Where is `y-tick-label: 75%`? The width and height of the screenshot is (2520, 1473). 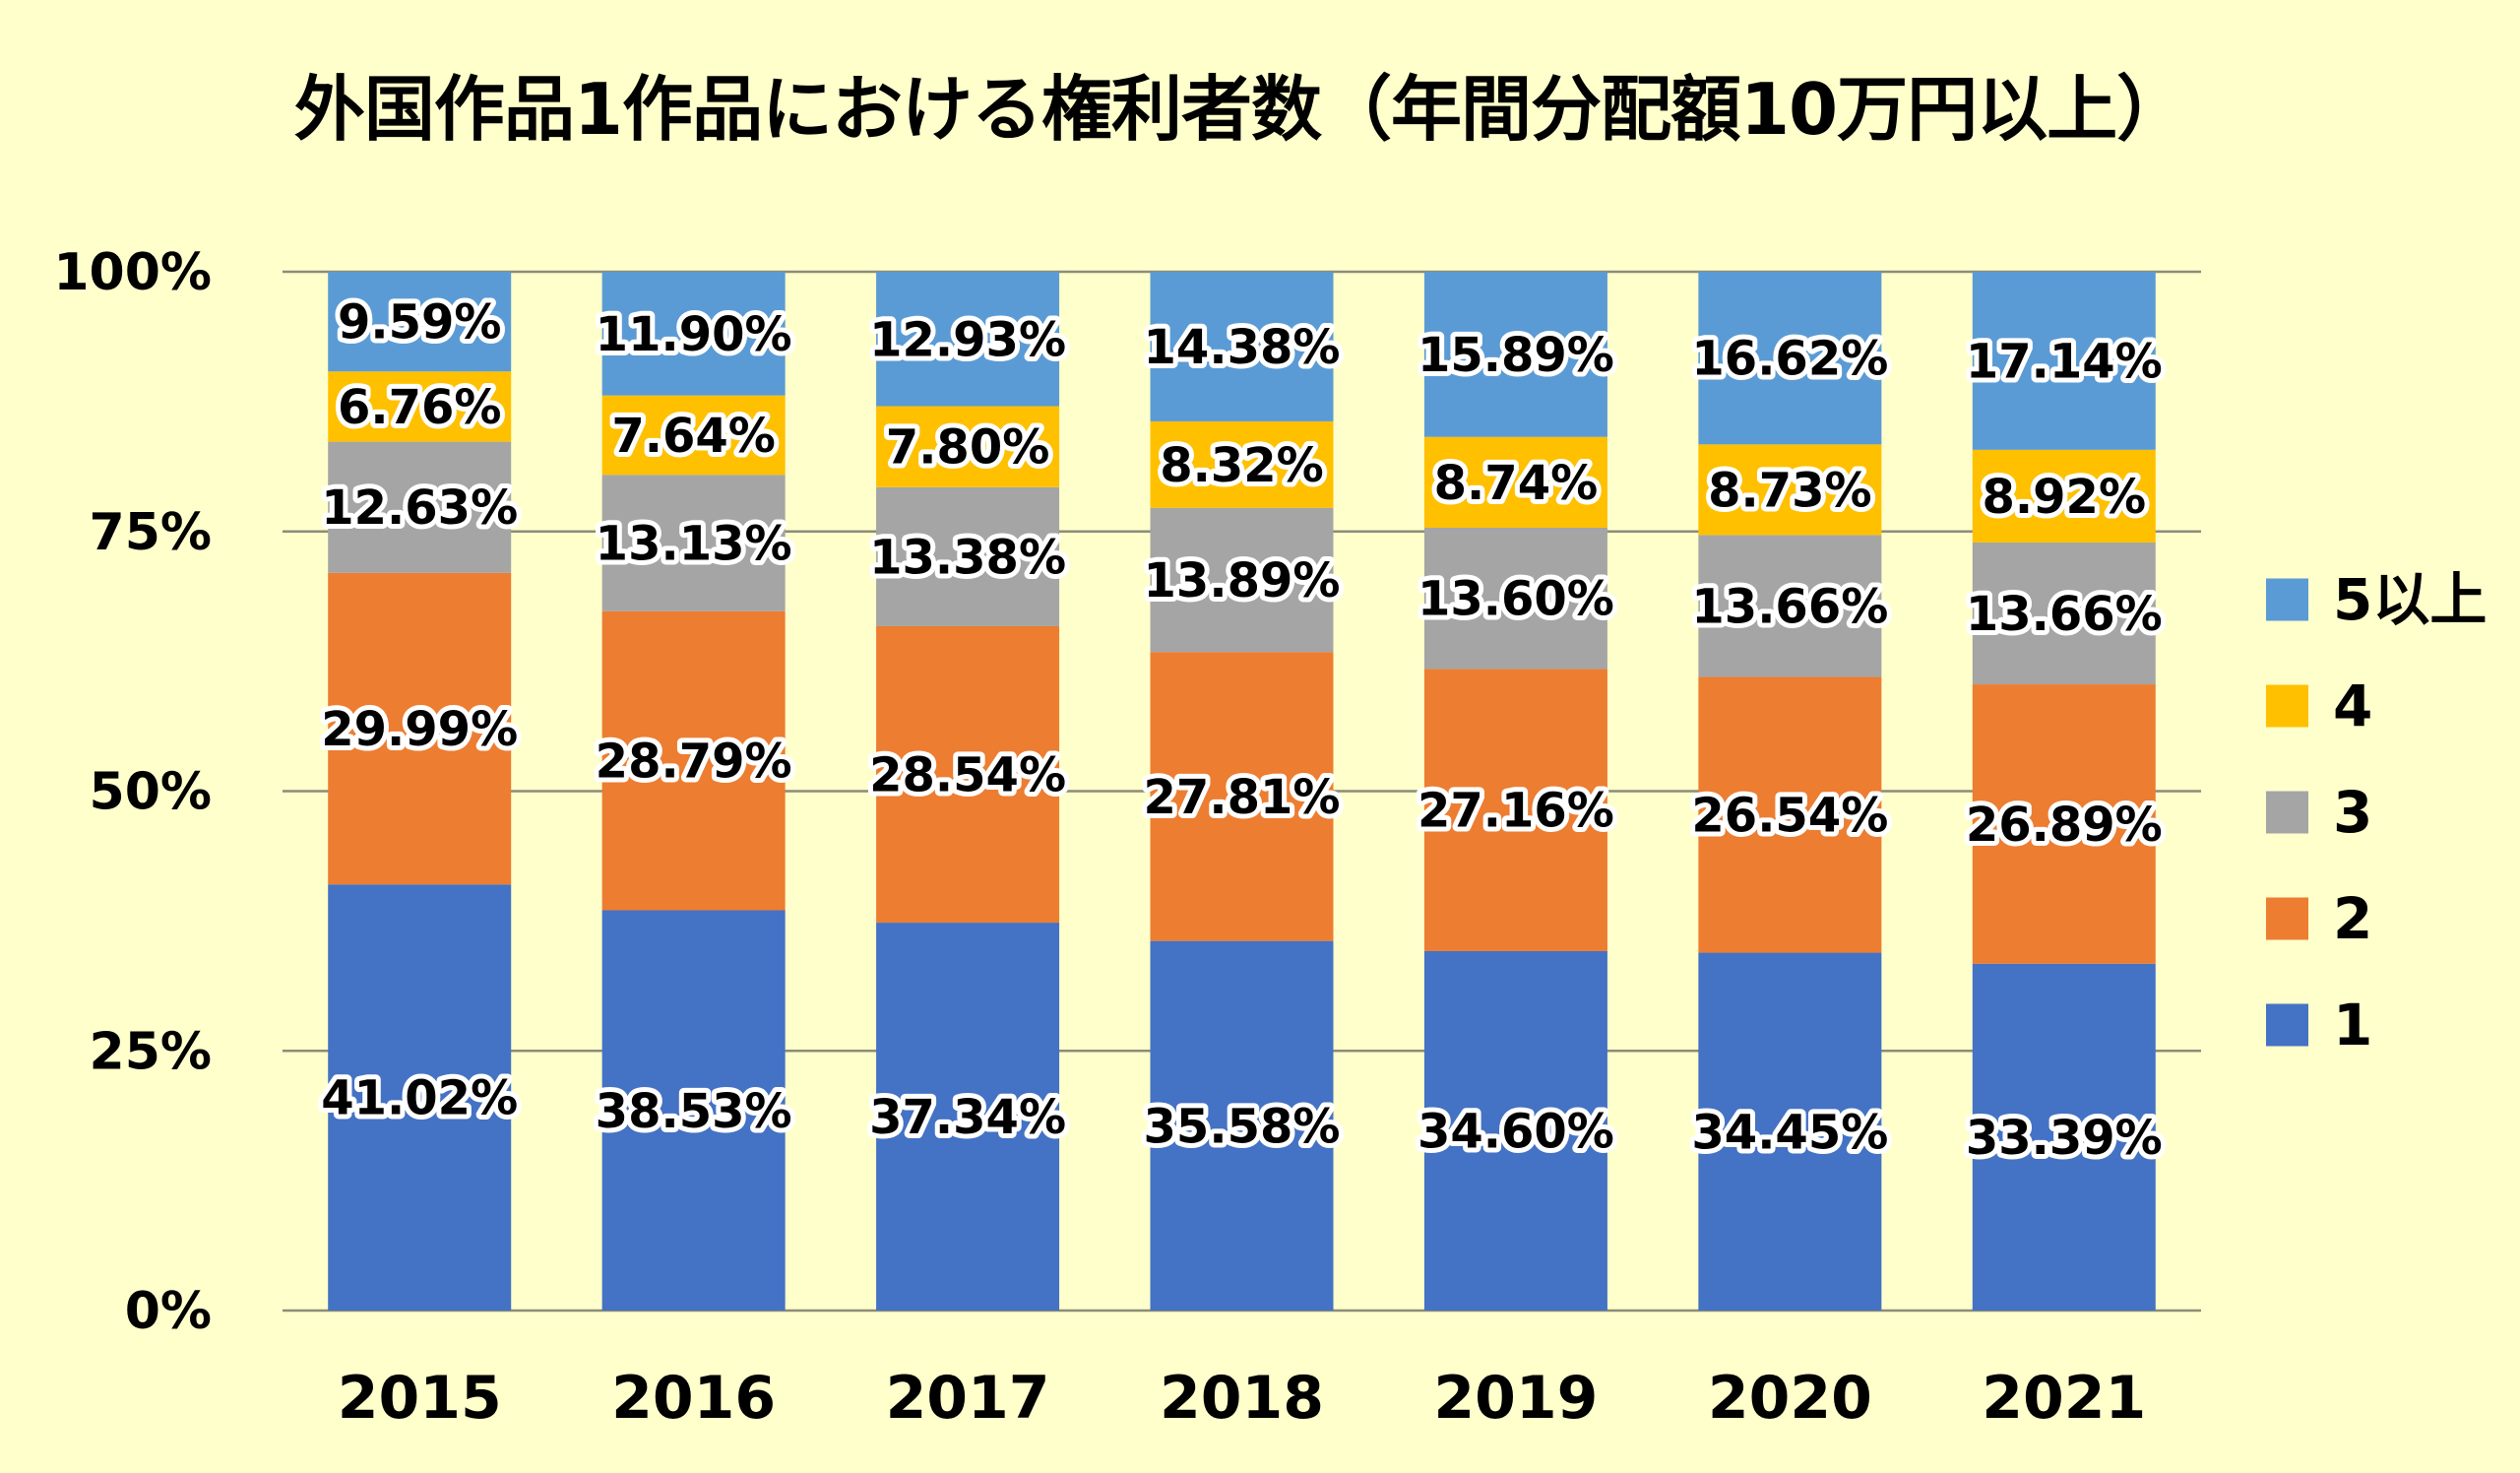
y-tick-label: 75% is located at coordinates (151, 532).